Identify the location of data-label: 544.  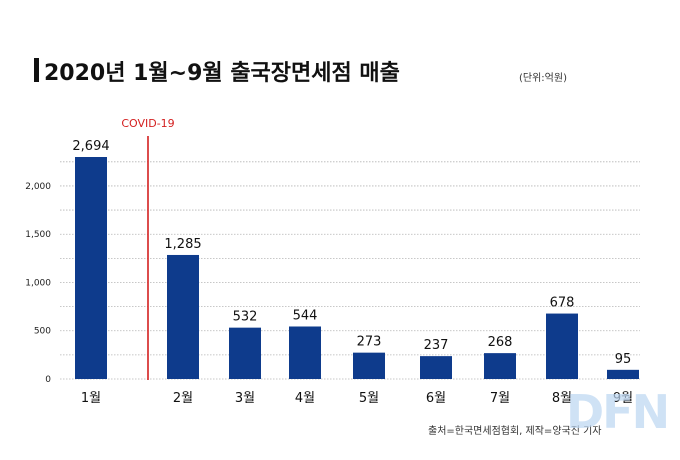
(305, 315).